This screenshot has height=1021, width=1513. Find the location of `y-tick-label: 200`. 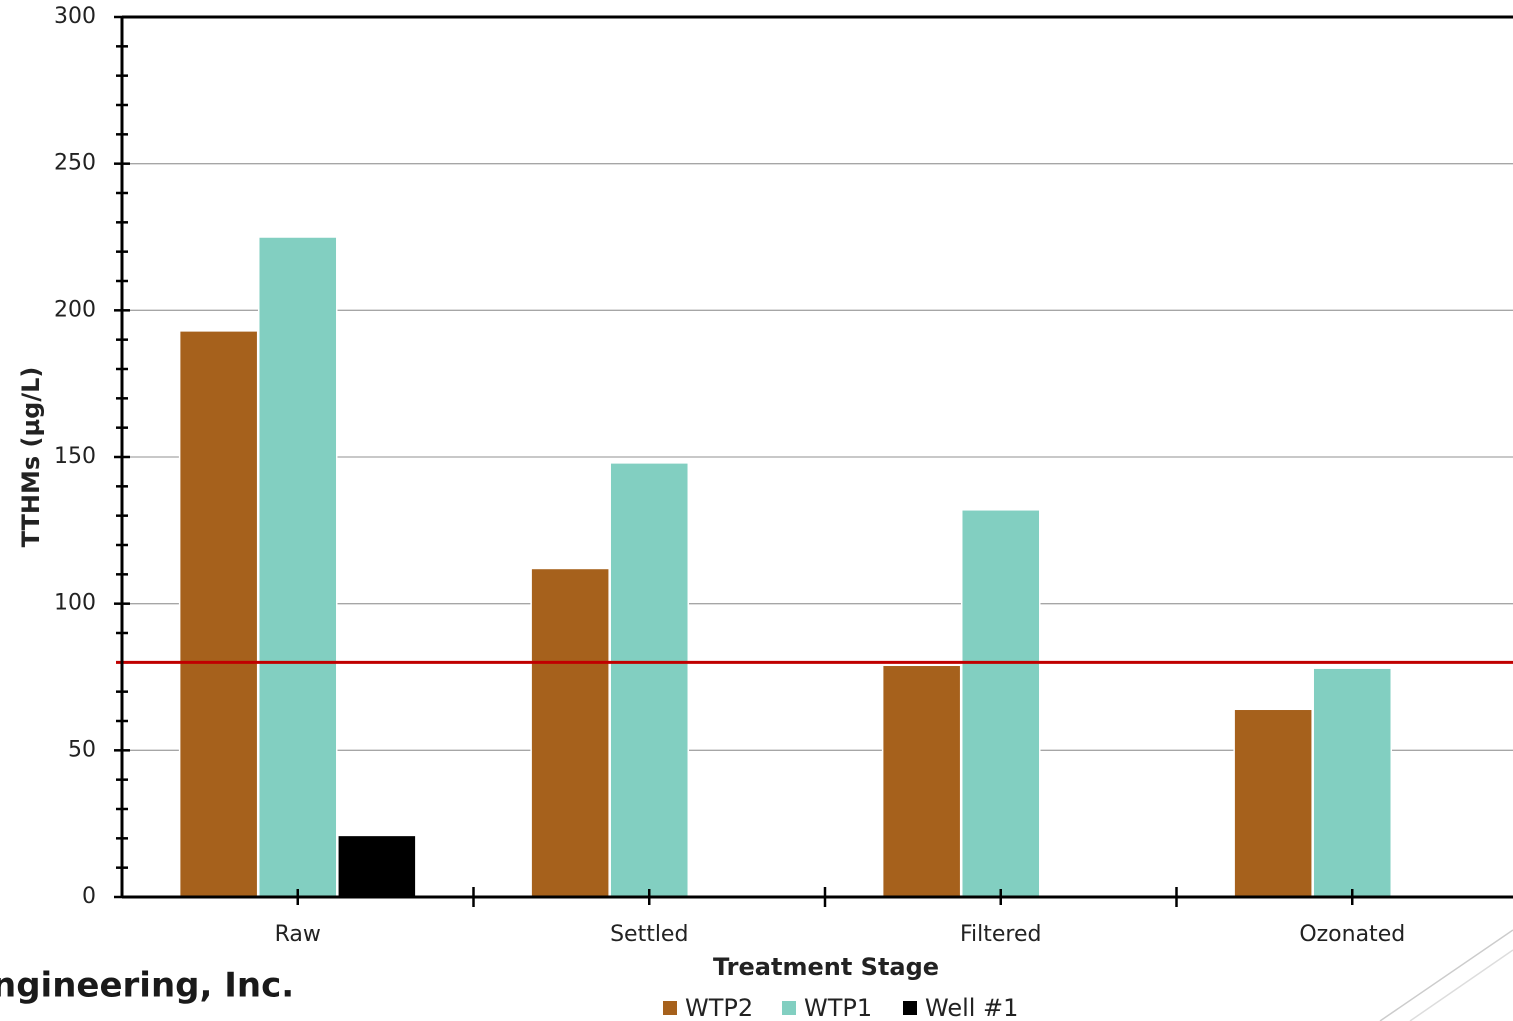

y-tick-label: 200 is located at coordinates (75, 309).